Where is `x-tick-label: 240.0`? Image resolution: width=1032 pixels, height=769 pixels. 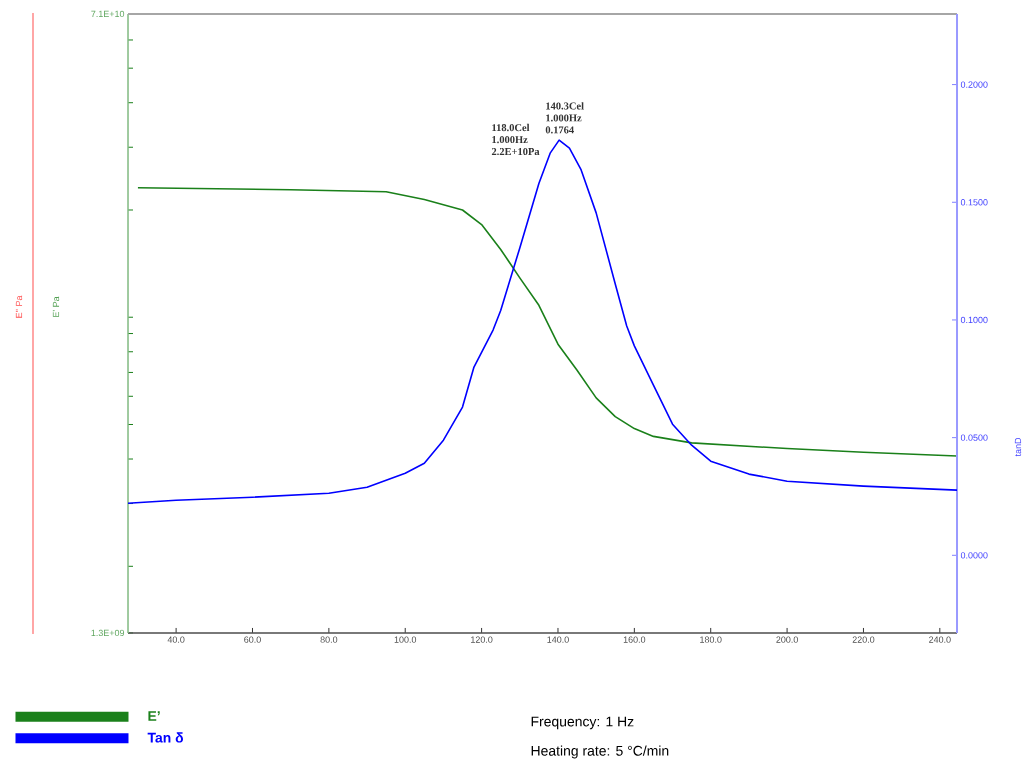
x-tick-label: 240.0 is located at coordinates (940, 639).